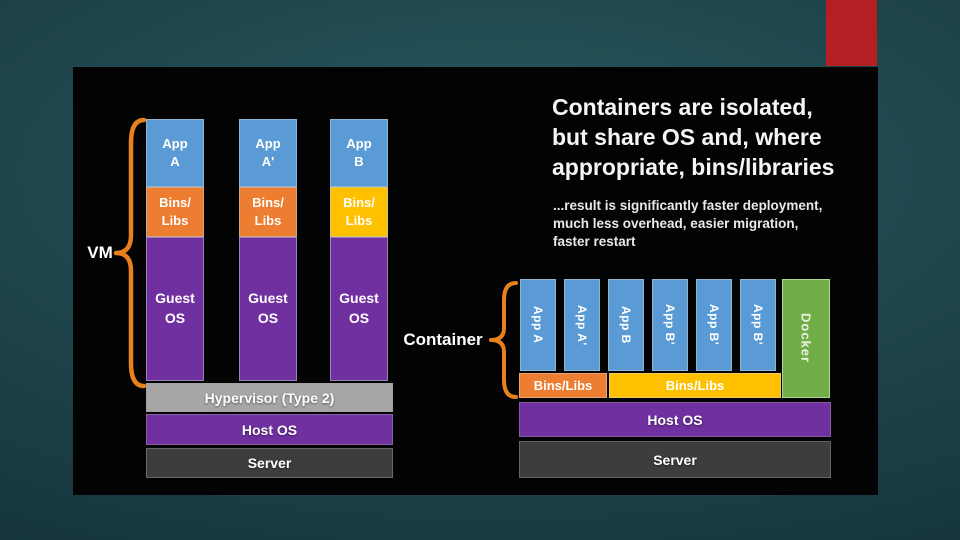 This screenshot has height=540, width=960. I want to click on docker-column: Docker, so click(806, 338).